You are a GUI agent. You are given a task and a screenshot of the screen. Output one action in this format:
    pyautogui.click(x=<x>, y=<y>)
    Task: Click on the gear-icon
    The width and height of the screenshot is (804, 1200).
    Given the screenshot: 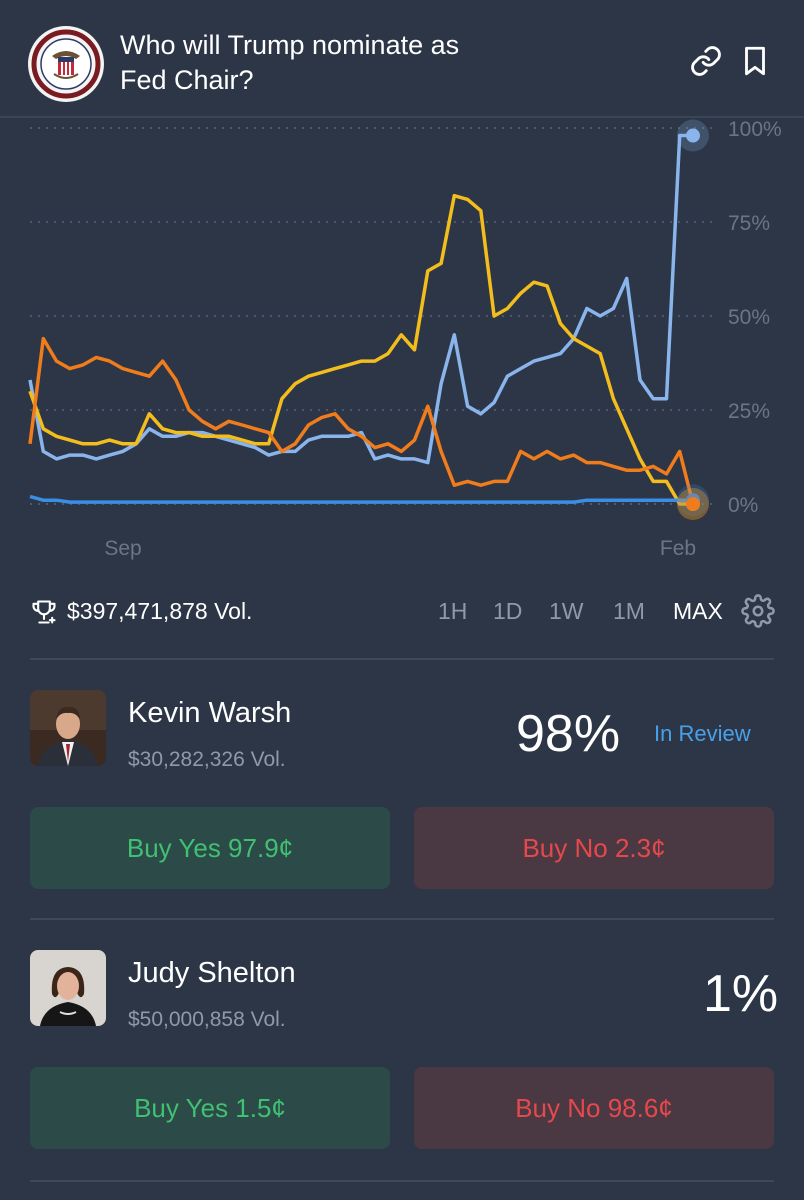 What is the action you would take?
    pyautogui.click(x=758, y=611)
    